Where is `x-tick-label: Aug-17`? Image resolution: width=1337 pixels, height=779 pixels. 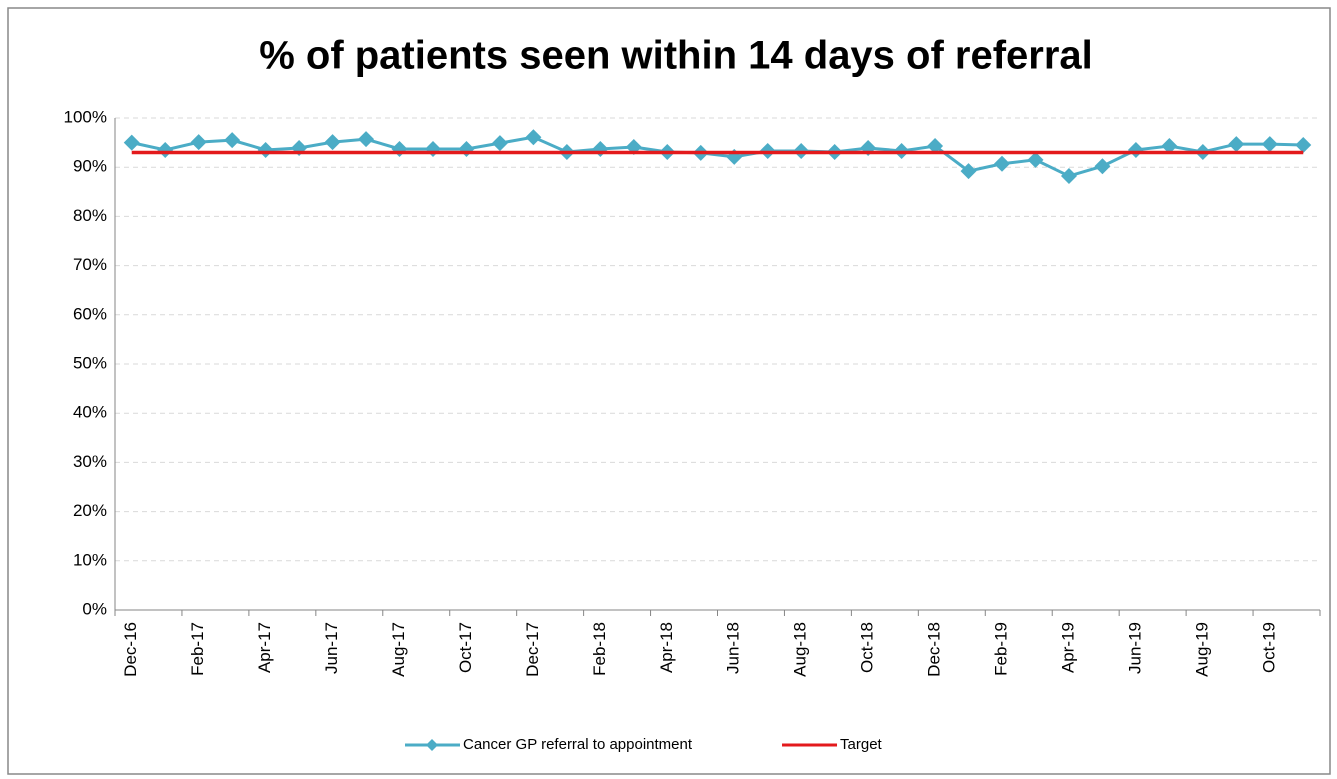
x-tick-label: Aug-17 is located at coordinates (398, 649).